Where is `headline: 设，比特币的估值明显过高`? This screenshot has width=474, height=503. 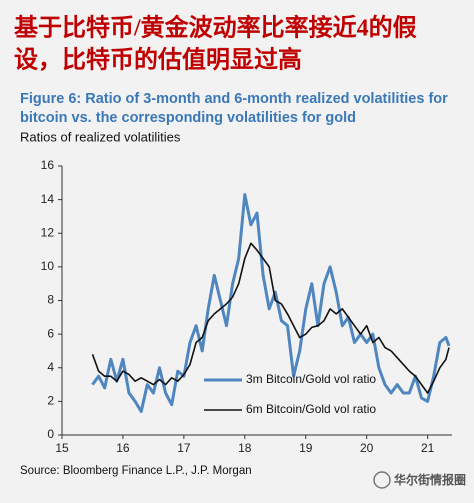
headline: 设，比特币的估值明显过高 is located at coordinates (158, 60).